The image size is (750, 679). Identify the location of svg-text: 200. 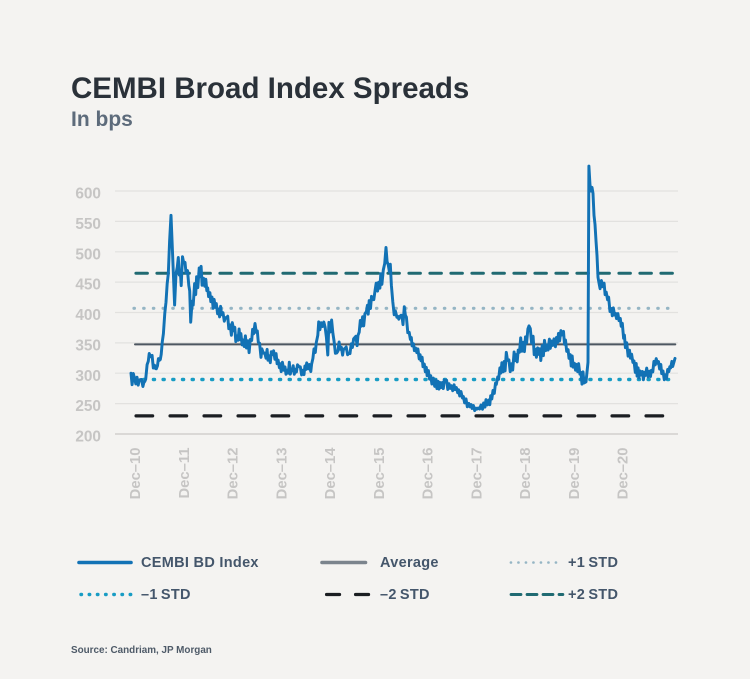
(88, 437).